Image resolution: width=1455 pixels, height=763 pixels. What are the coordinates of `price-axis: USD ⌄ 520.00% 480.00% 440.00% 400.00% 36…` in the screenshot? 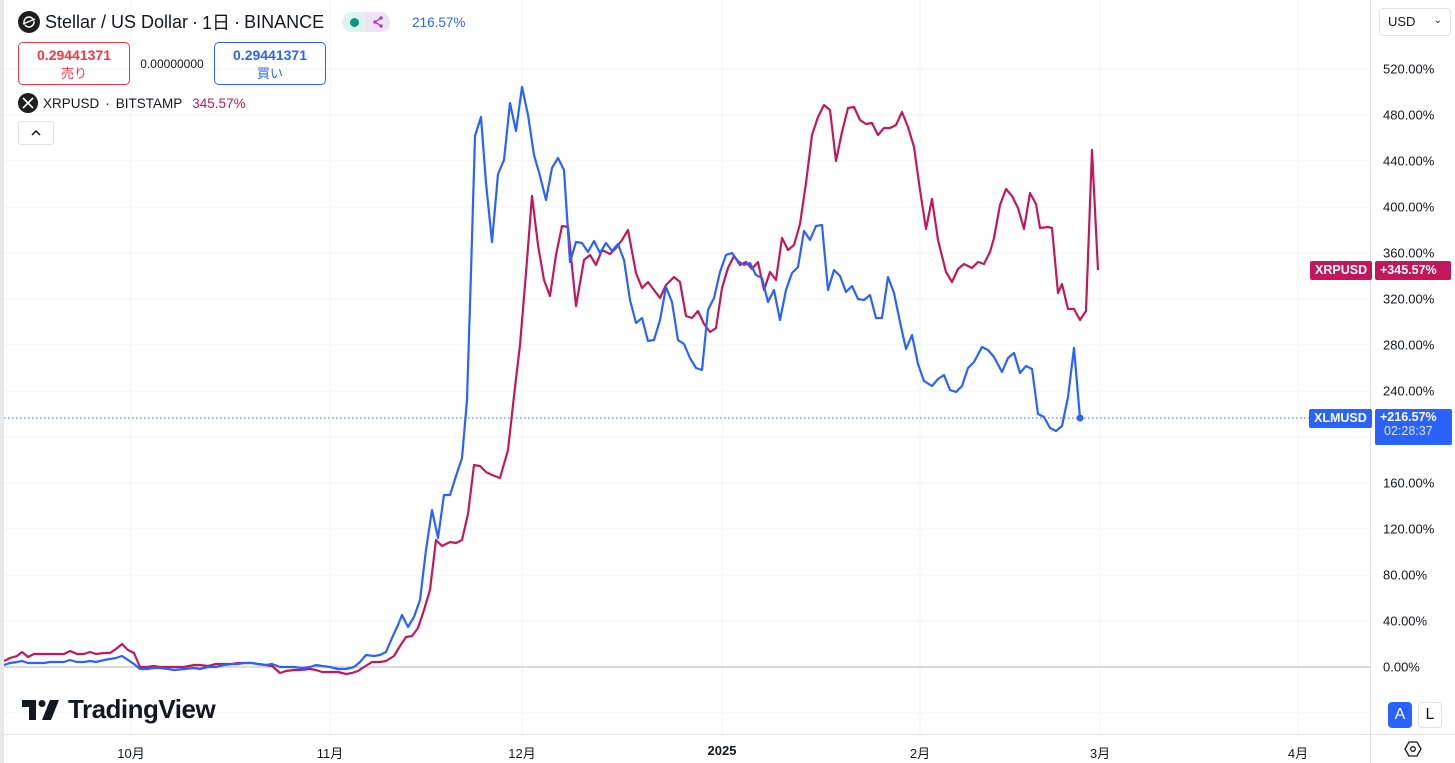 It's located at (1412, 367).